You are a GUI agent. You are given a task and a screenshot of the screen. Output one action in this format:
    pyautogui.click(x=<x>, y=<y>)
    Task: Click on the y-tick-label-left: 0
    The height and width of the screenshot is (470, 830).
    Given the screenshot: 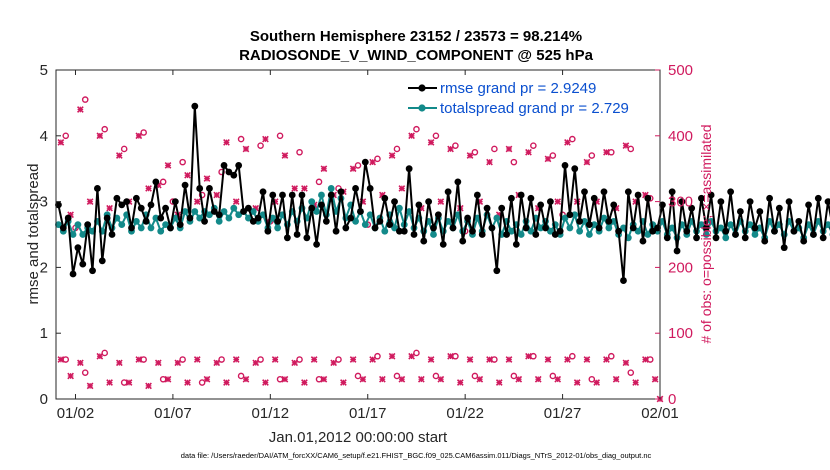 What is the action you would take?
    pyautogui.click(x=44, y=399)
    